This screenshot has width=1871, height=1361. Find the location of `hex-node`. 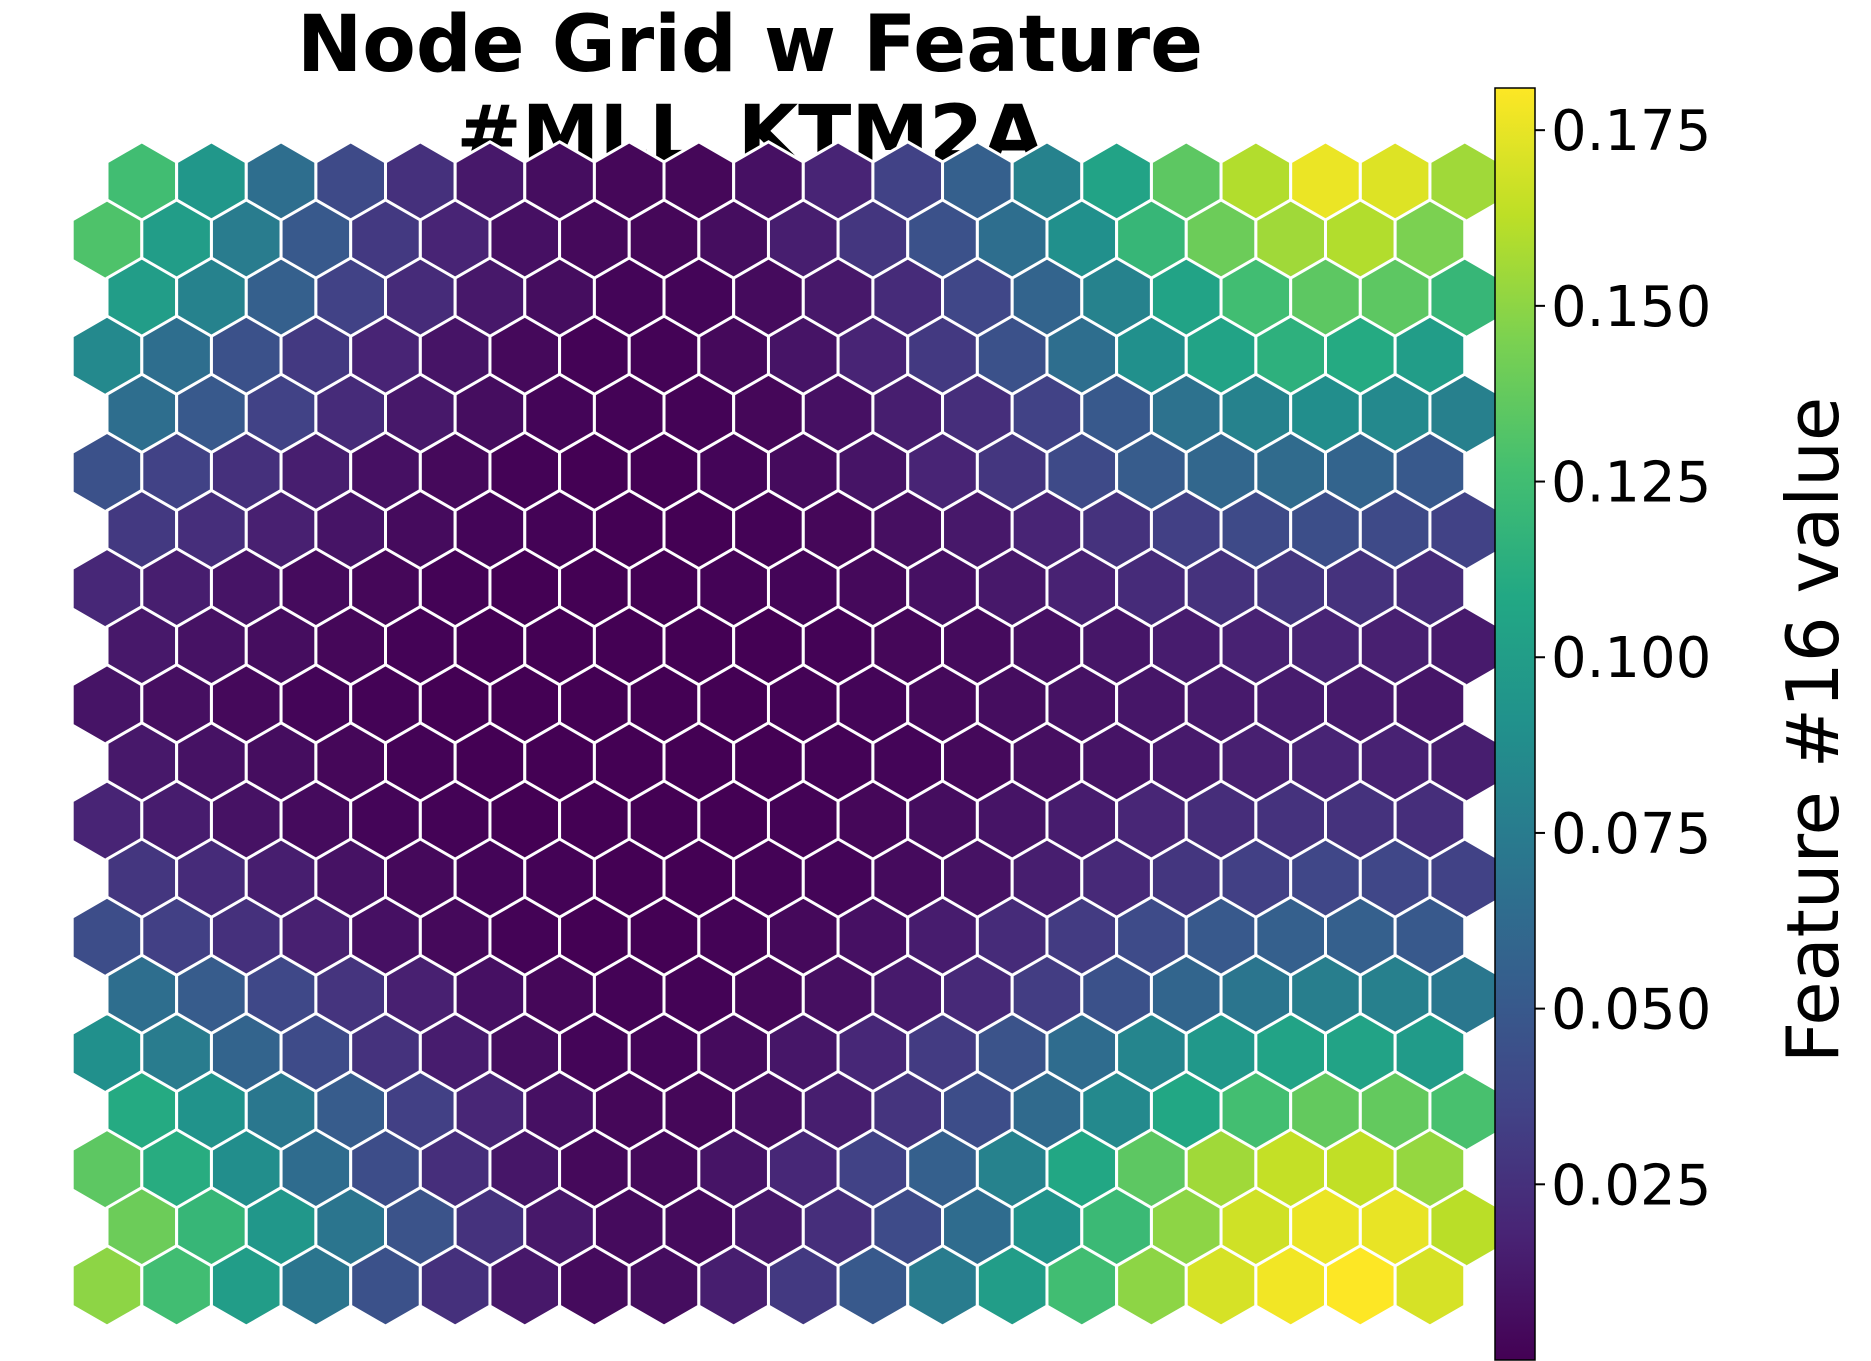

hex-node is located at coordinates (1430, 1285).